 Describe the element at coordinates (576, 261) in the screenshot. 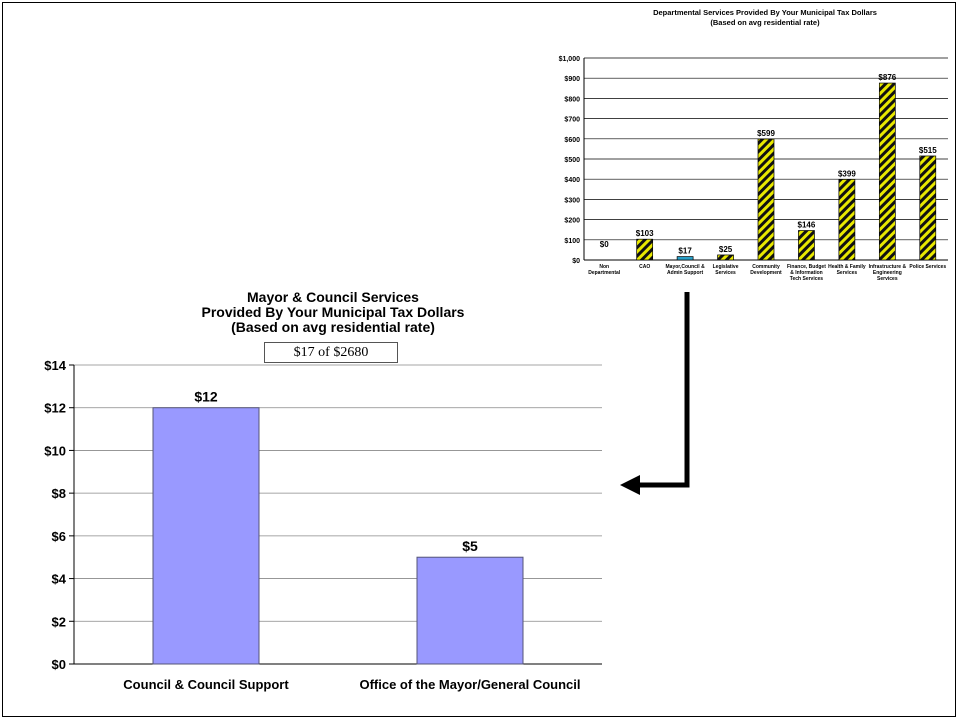

I see `small-y-tick-label: $0` at that location.